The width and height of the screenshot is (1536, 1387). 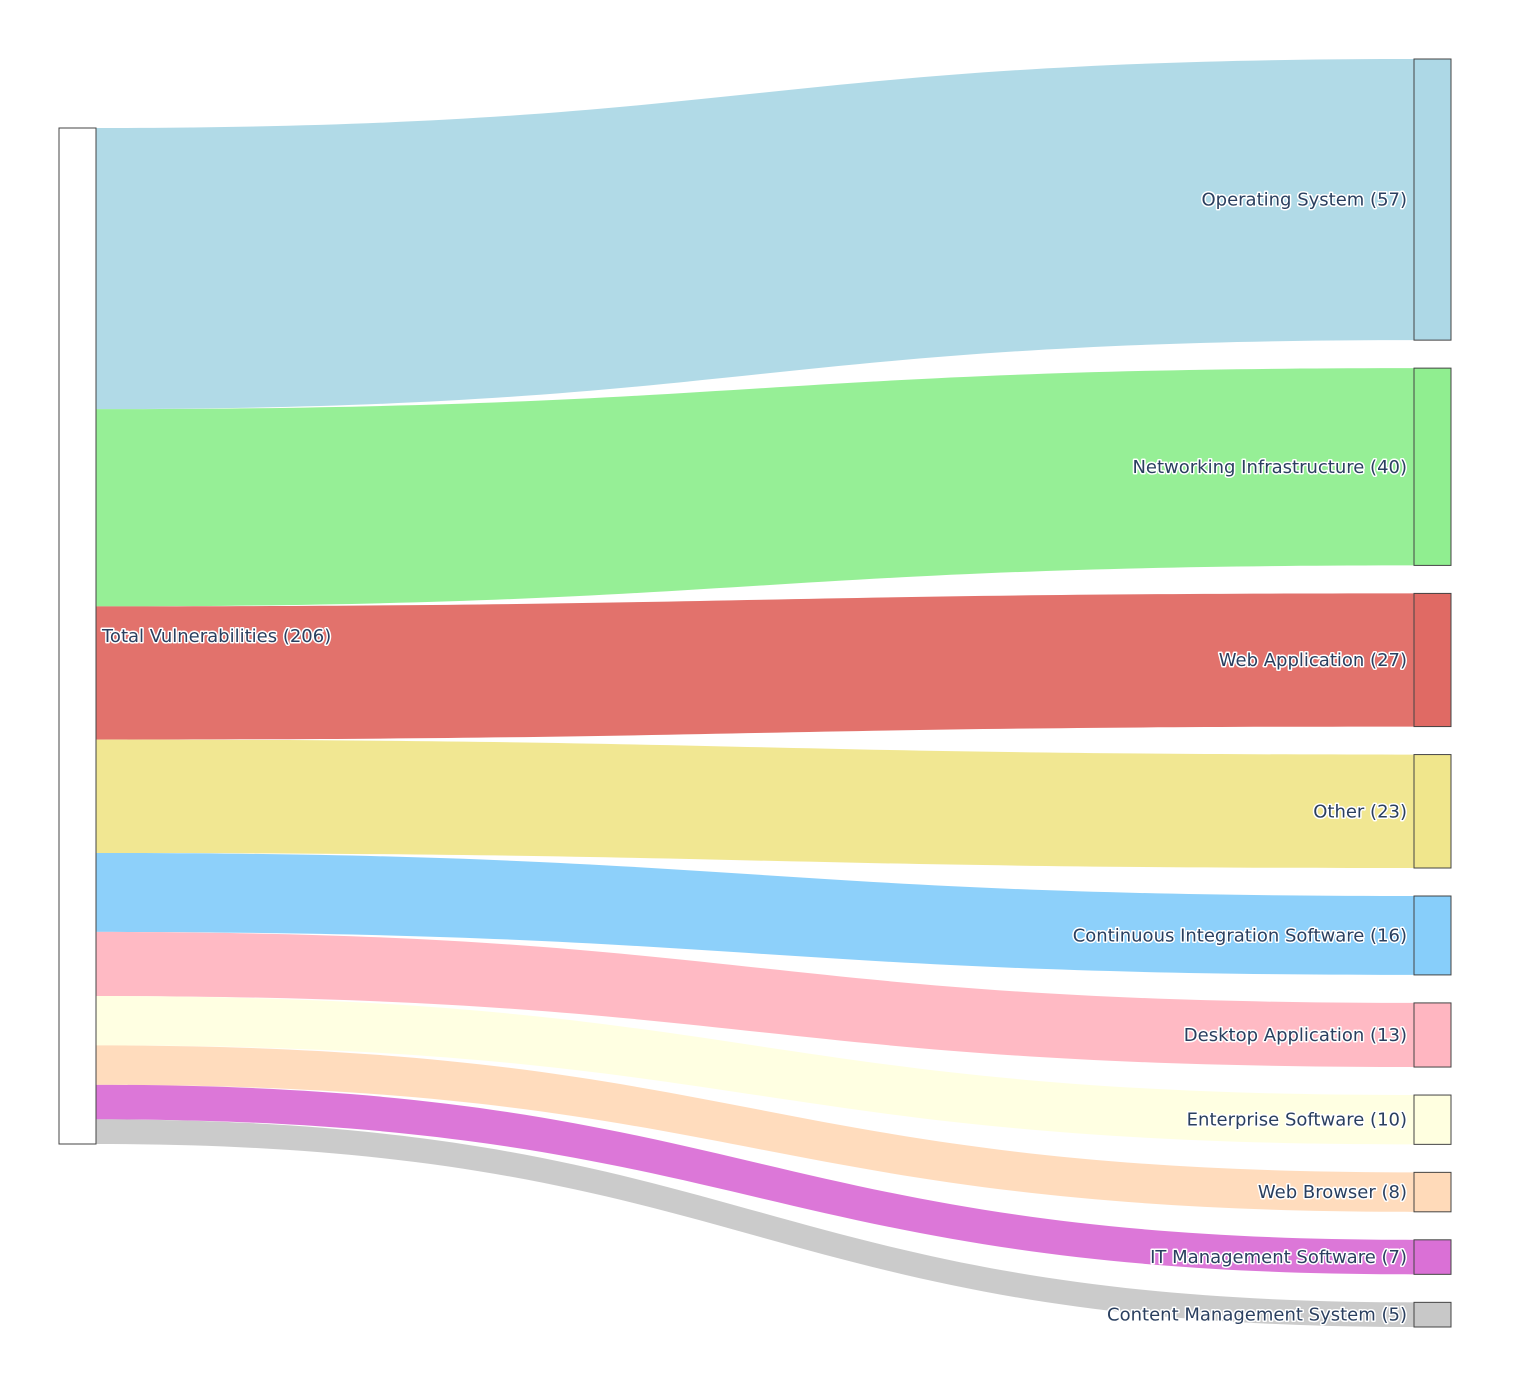 What do you see at coordinates (1240, 935) in the screenshot?
I see `target-label-4: Continuous Integration Software (16)` at bounding box center [1240, 935].